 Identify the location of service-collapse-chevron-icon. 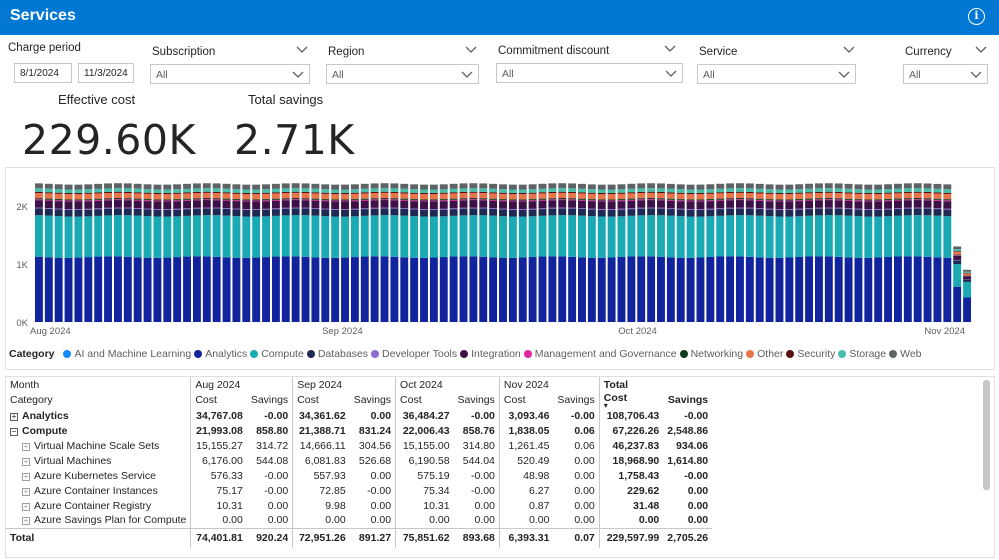
(849, 50).